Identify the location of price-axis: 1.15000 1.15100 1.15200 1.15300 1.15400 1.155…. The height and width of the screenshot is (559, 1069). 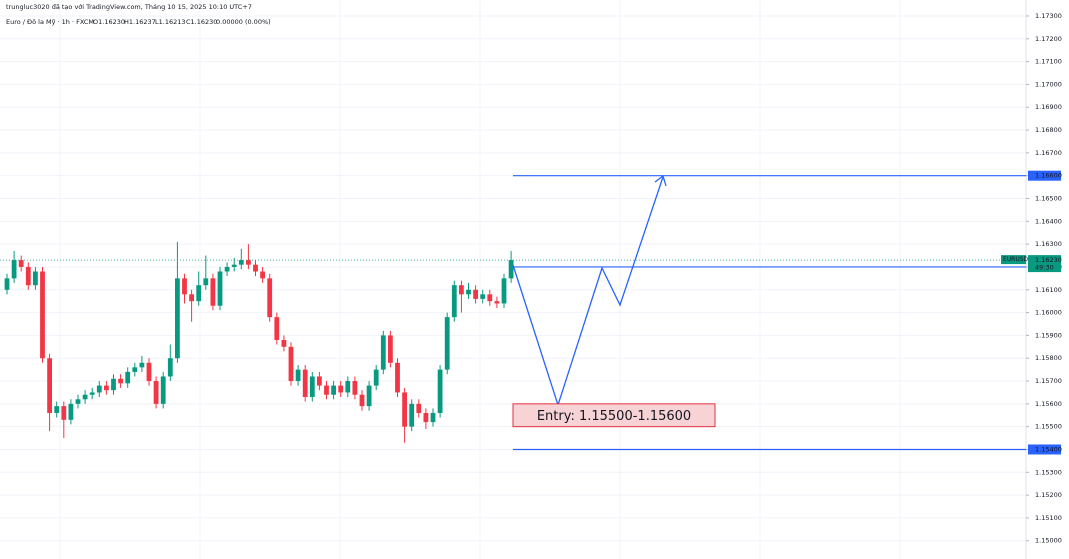
(1031, 278).